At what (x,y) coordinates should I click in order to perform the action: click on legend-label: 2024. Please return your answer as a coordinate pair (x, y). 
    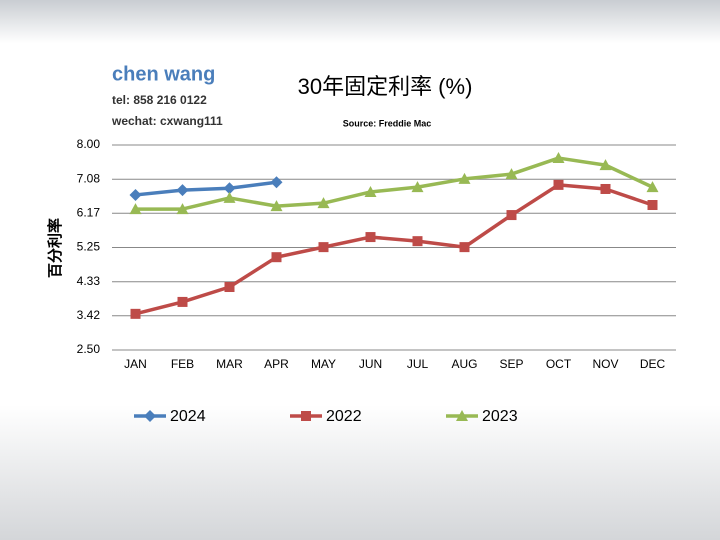
    Looking at the image, I should click on (188, 416).